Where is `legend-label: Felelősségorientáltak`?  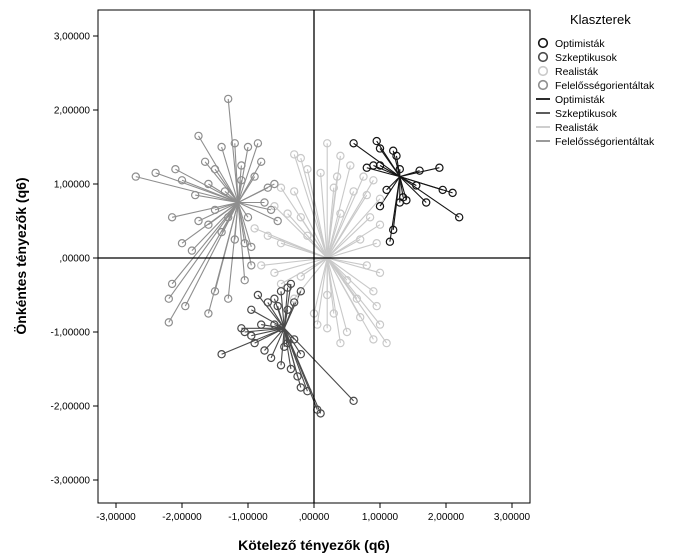
legend-label: Felelősségorientáltak is located at coordinates (605, 86).